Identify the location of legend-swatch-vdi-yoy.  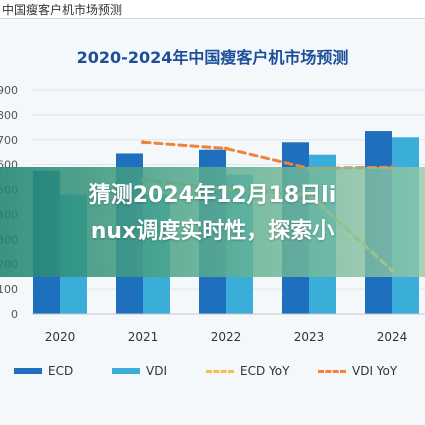
(332, 371).